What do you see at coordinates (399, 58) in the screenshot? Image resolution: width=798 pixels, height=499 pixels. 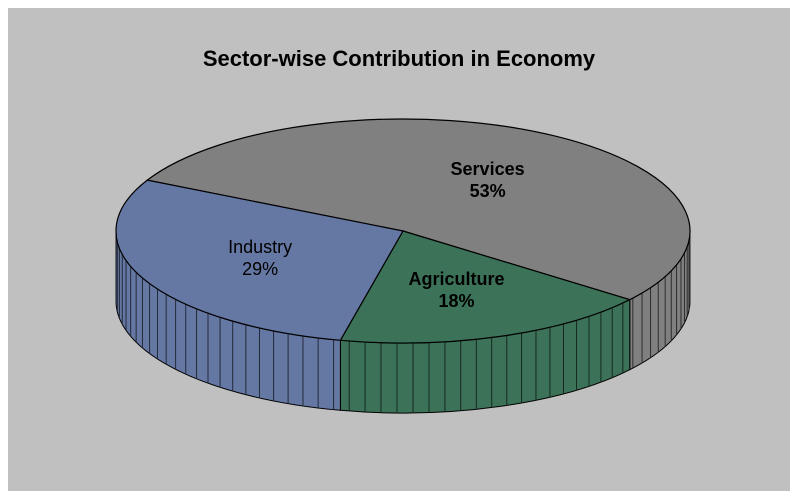 I see `chart-title: Sector-wise Contribution in Economy` at bounding box center [399, 58].